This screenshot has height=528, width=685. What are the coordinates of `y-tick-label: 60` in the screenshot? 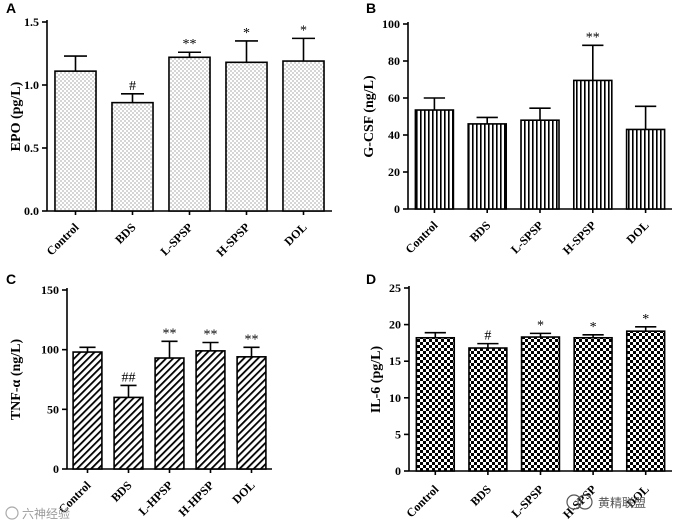 It's located at (394, 98).